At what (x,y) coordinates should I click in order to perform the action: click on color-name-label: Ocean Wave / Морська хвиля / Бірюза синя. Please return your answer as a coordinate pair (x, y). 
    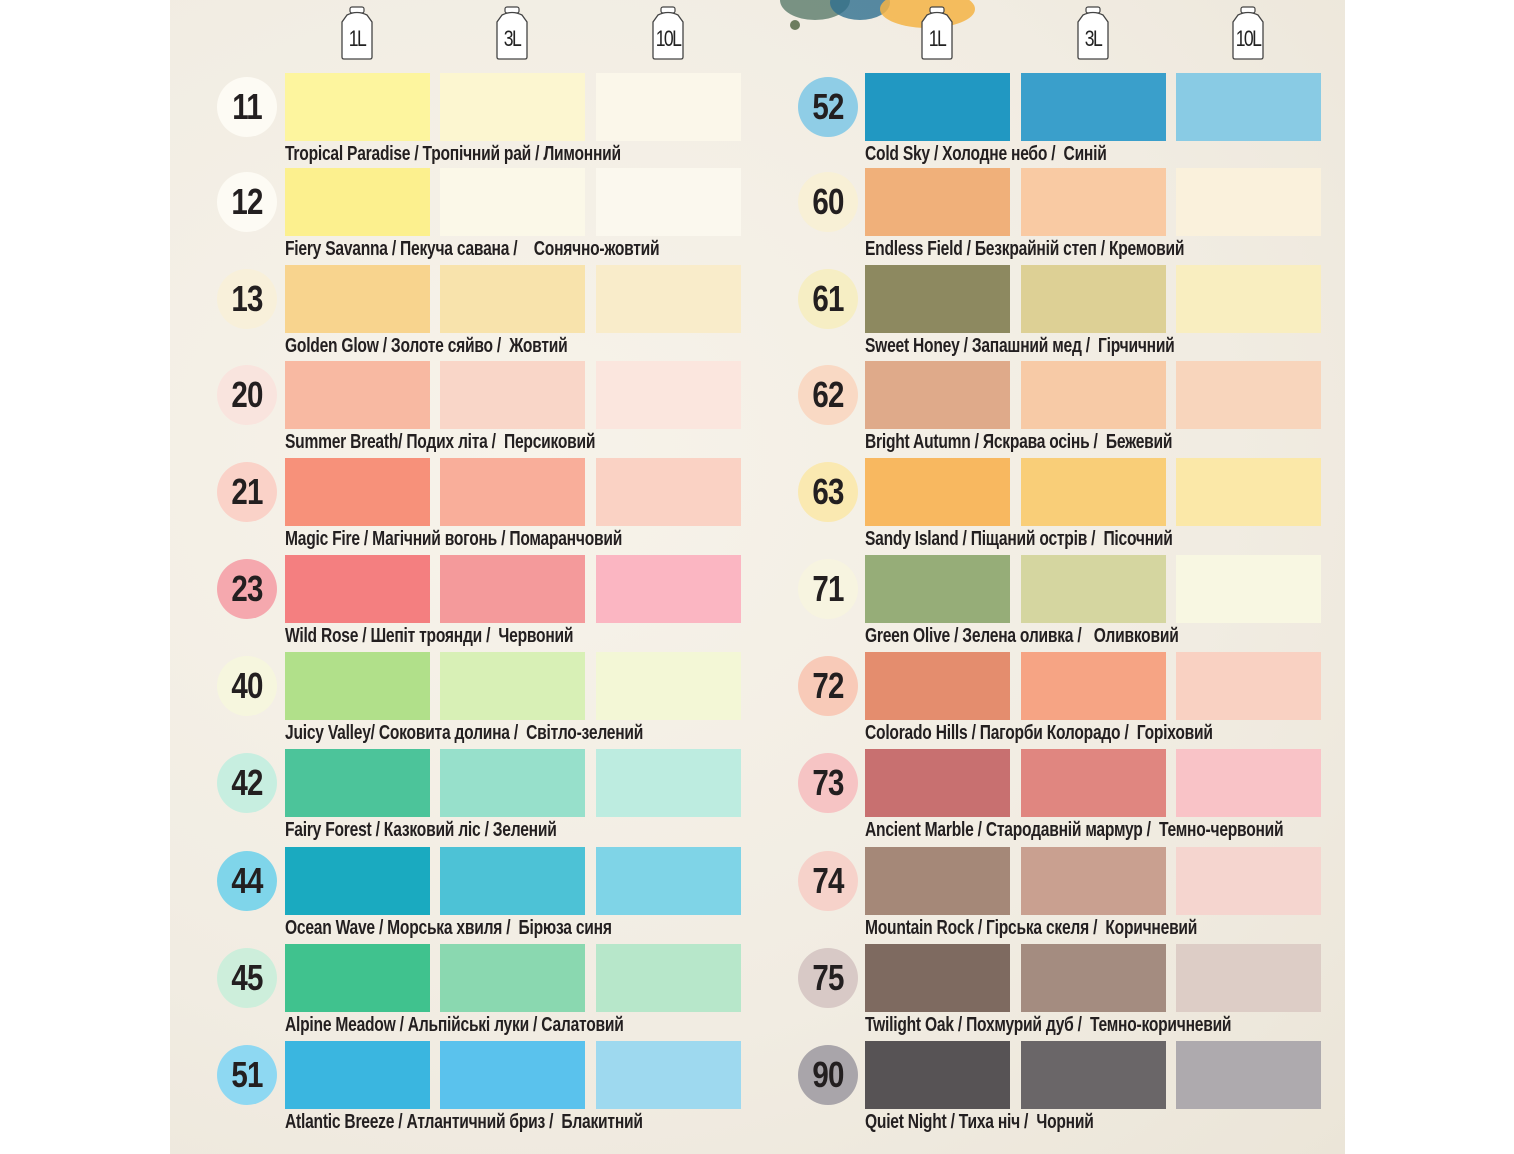
    Looking at the image, I should click on (448, 928).